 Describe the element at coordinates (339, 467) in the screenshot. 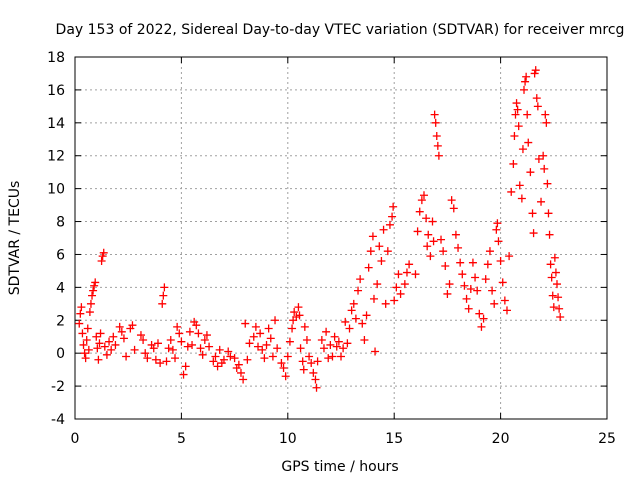

I see `x-axis-label: GPS time / hours` at that location.